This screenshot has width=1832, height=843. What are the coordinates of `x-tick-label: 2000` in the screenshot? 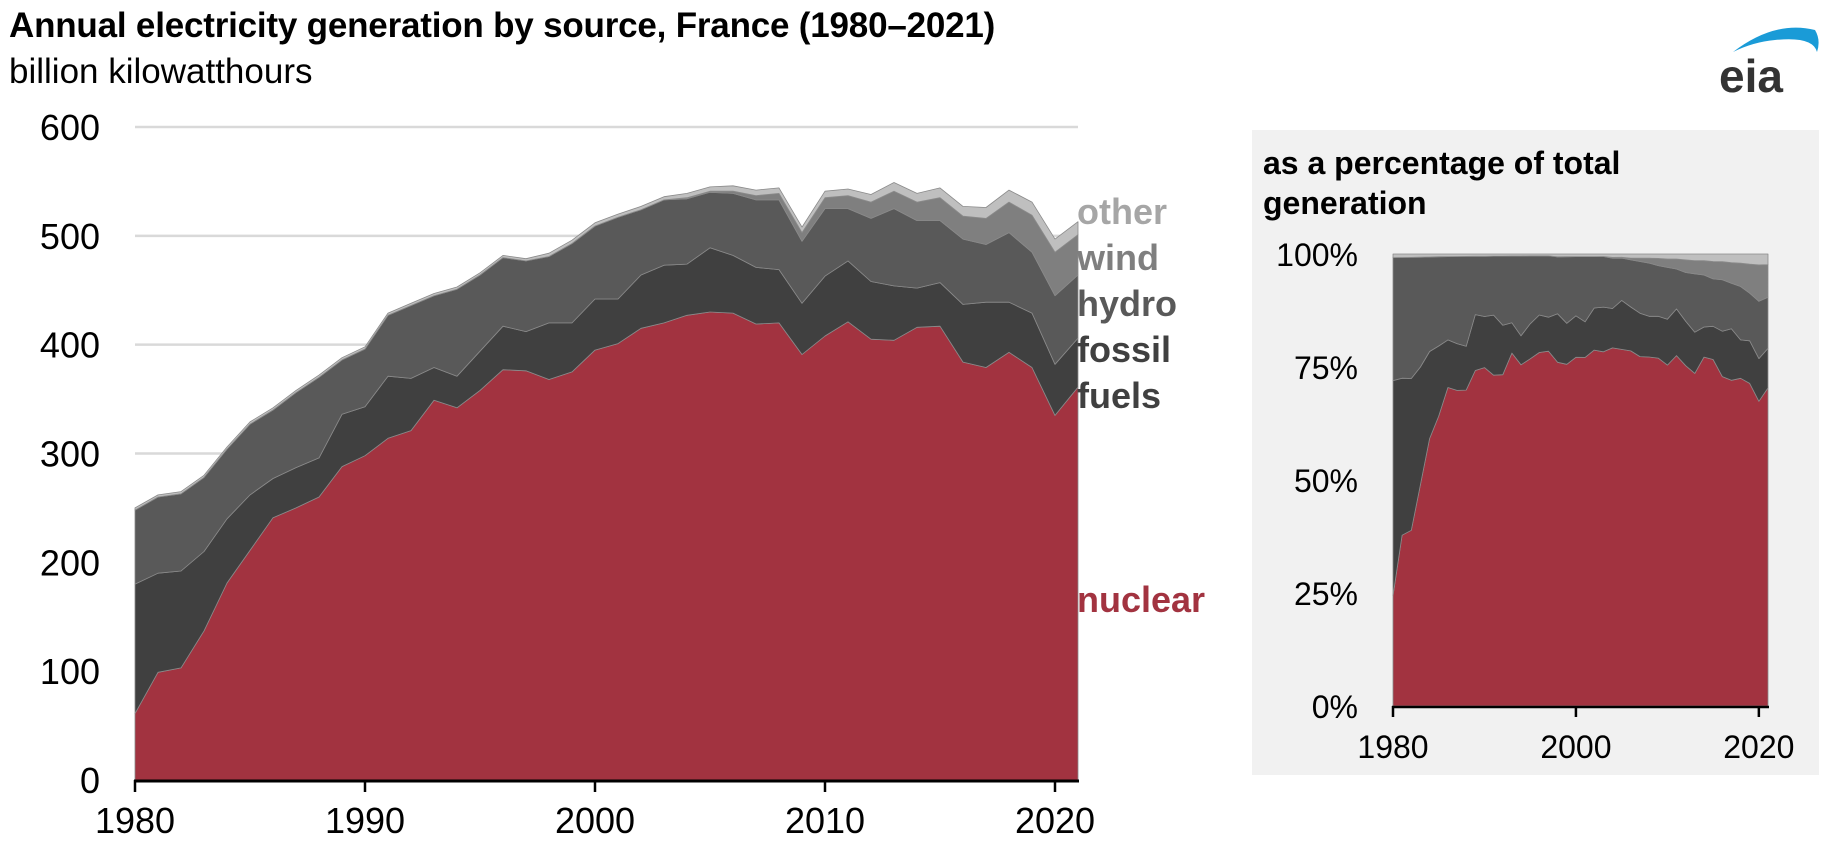 It's located at (595, 820).